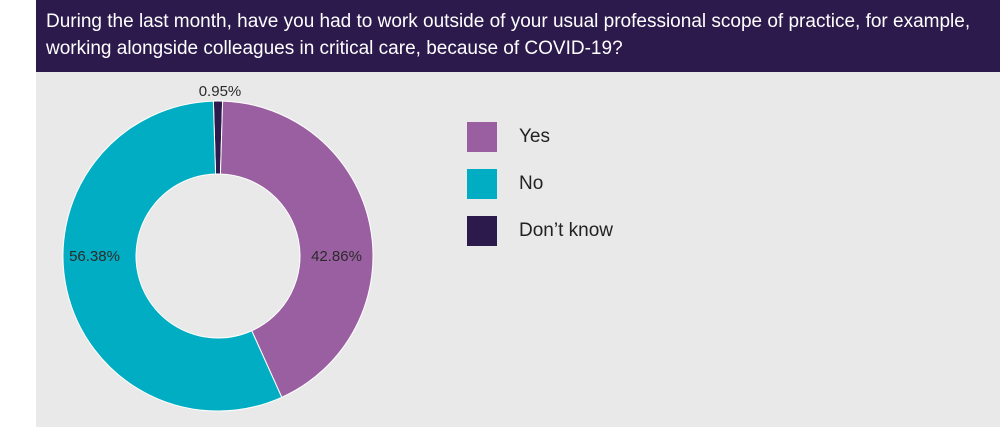  Describe the element at coordinates (220, 91) in the screenshot. I see `data-label-dont-know: 0.95%` at that location.